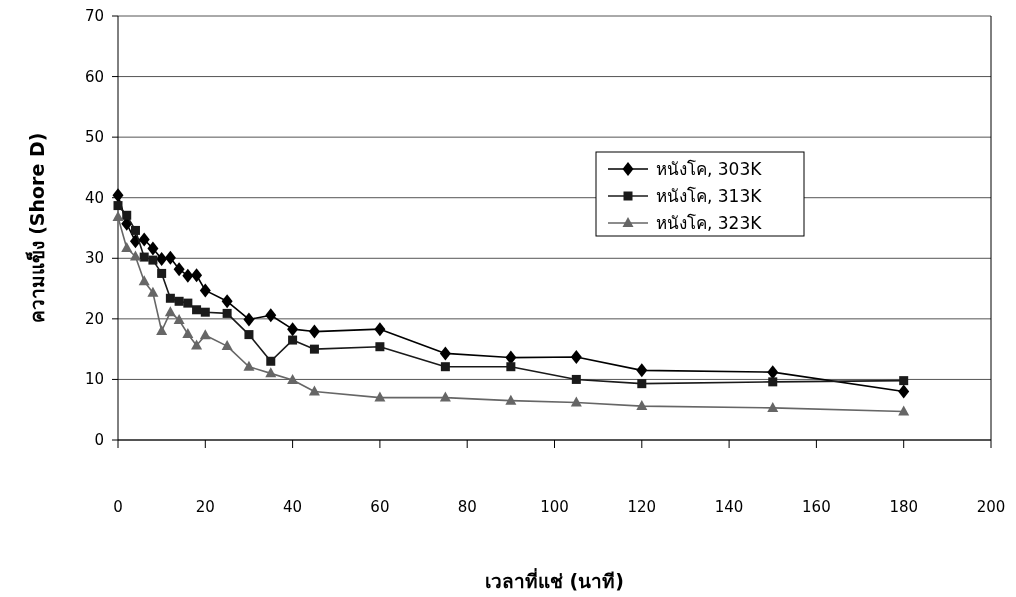 Image resolution: width=1016 pixels, height=597 pixels. Describe the element at coordinates (904, 507) in the screenshot. I see `x-tick-label: 180` at that location.